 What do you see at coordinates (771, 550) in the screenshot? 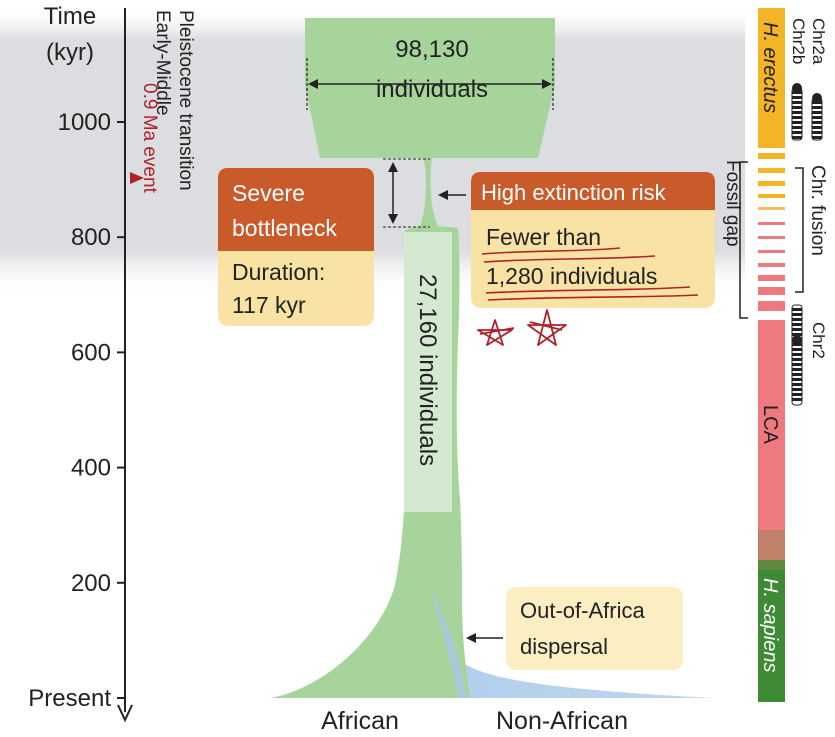
I see `blend-segment` at bounding box center [771, 550].